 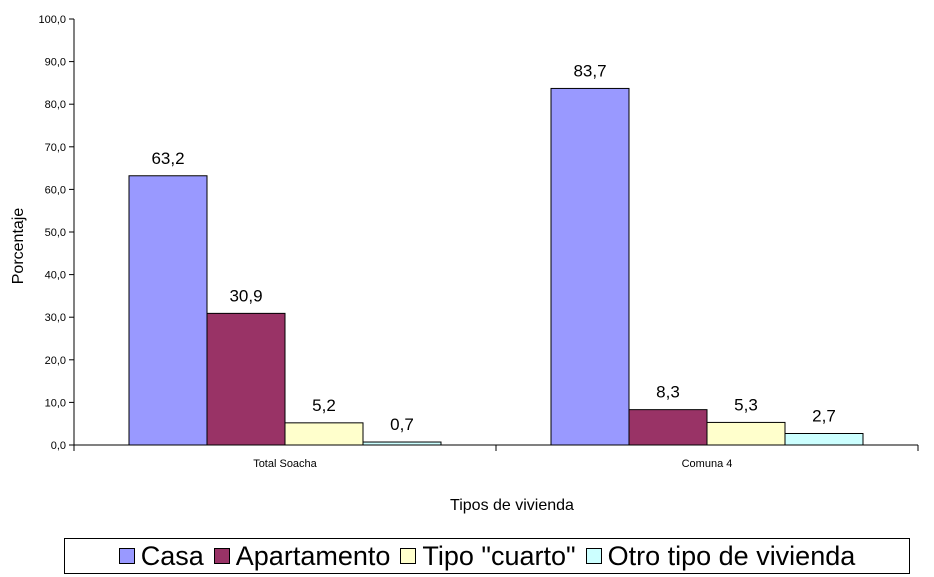 I want to click on y-tick-label: 100,0, so click(x=52, y=20).